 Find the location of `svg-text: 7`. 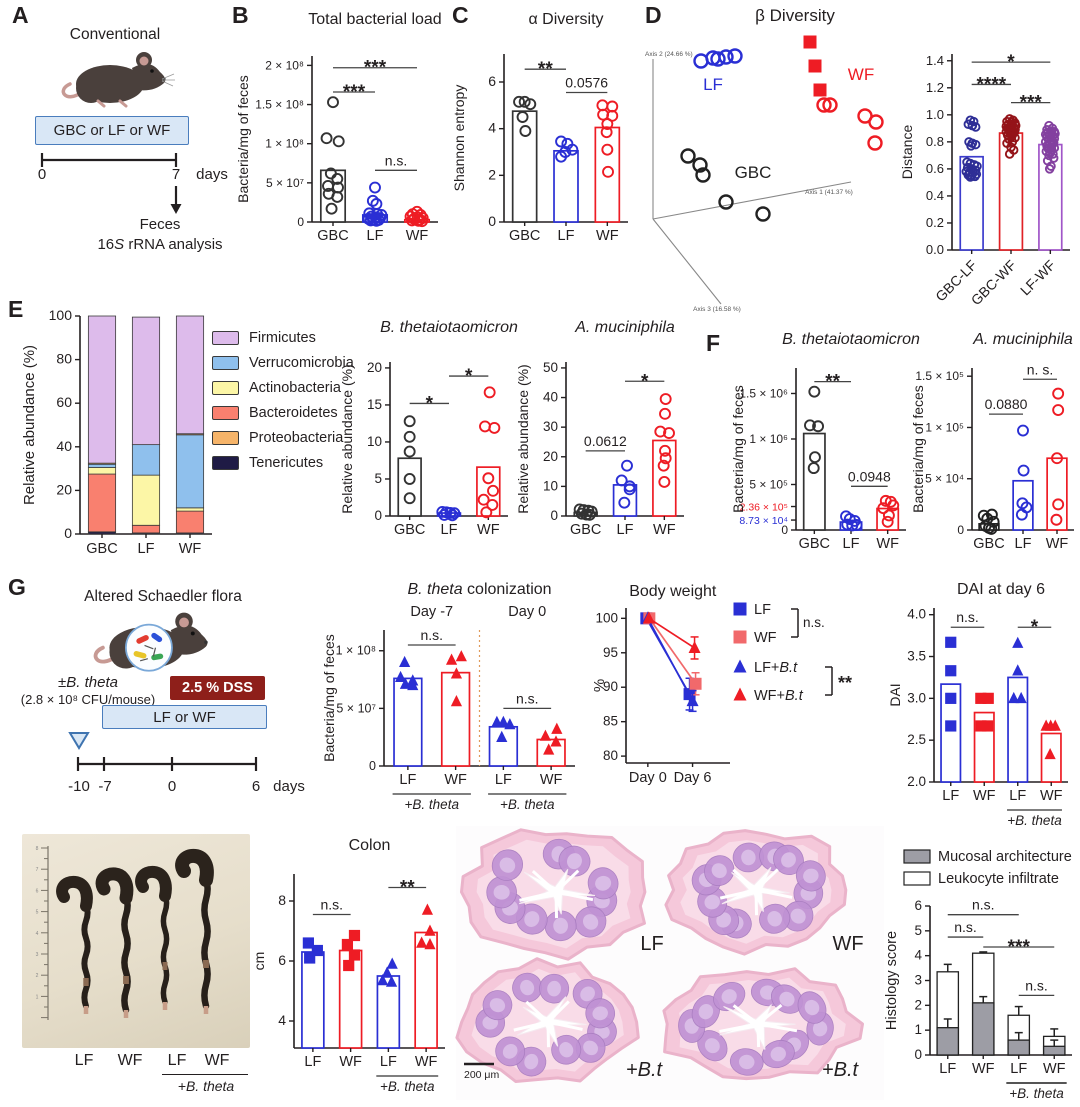

svg-text: 7 is located at coordinates (37, 870).